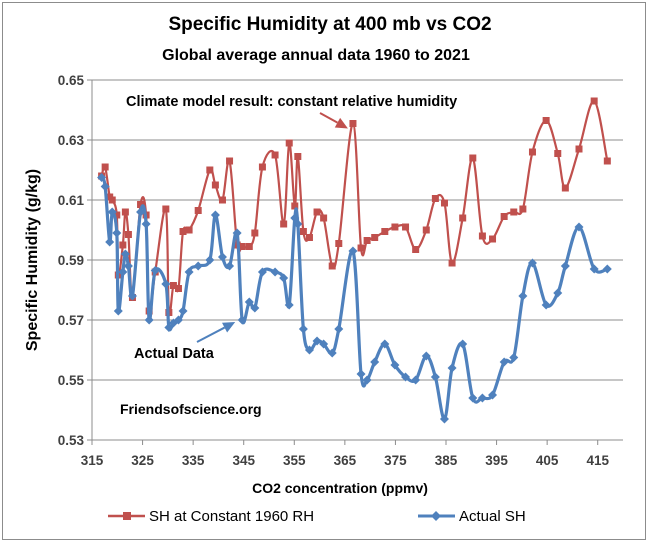 This screenshot has height=544, width=650. I want to click on x-tick-label: 365, so click(345, 460).